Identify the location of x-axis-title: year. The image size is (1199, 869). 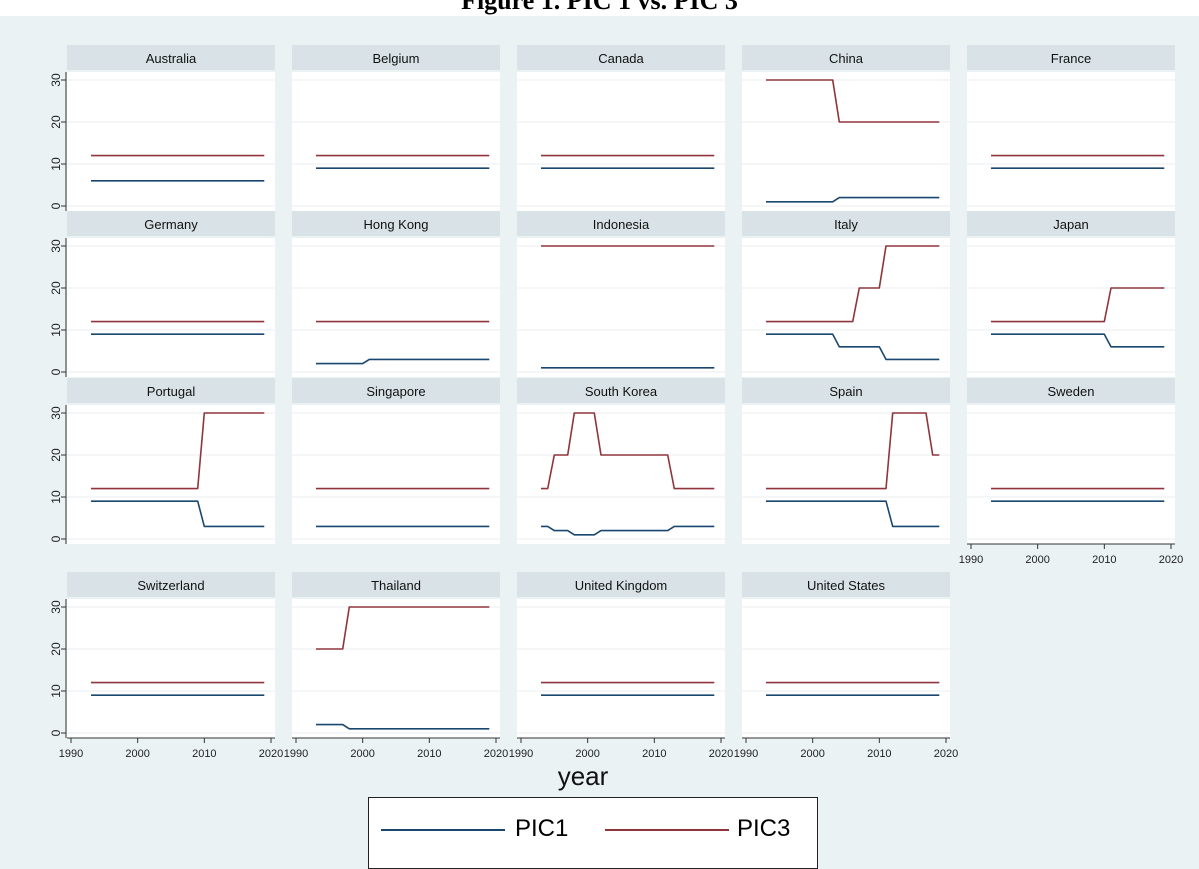
(583, 776).